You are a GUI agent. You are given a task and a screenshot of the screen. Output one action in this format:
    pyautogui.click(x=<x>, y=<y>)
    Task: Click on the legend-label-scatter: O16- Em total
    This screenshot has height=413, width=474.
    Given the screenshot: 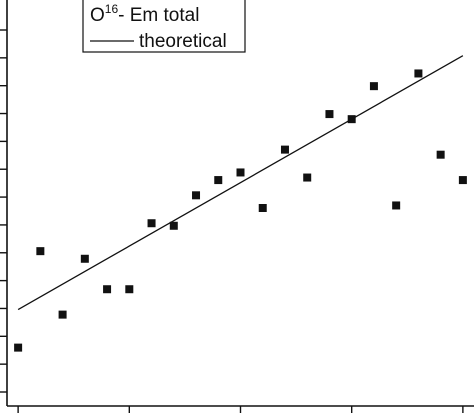 What is the action you would take?
    pyautogui.click(x=144, y=14)
    